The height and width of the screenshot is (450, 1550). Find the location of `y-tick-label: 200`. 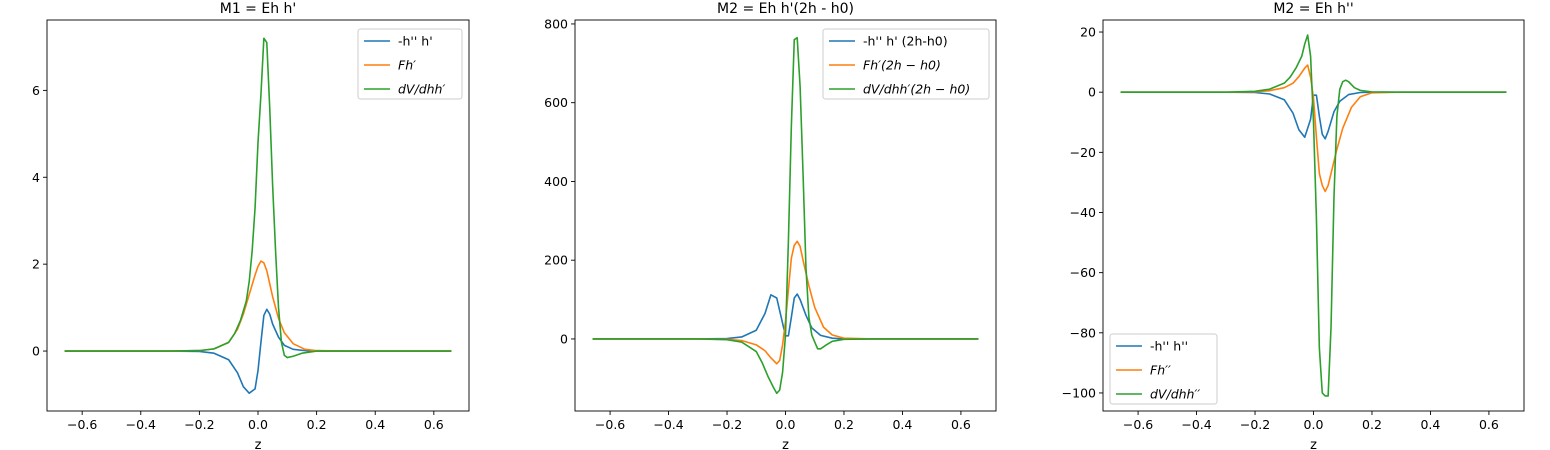

y-tick-label: 200 is located at coordinates (556, 260).